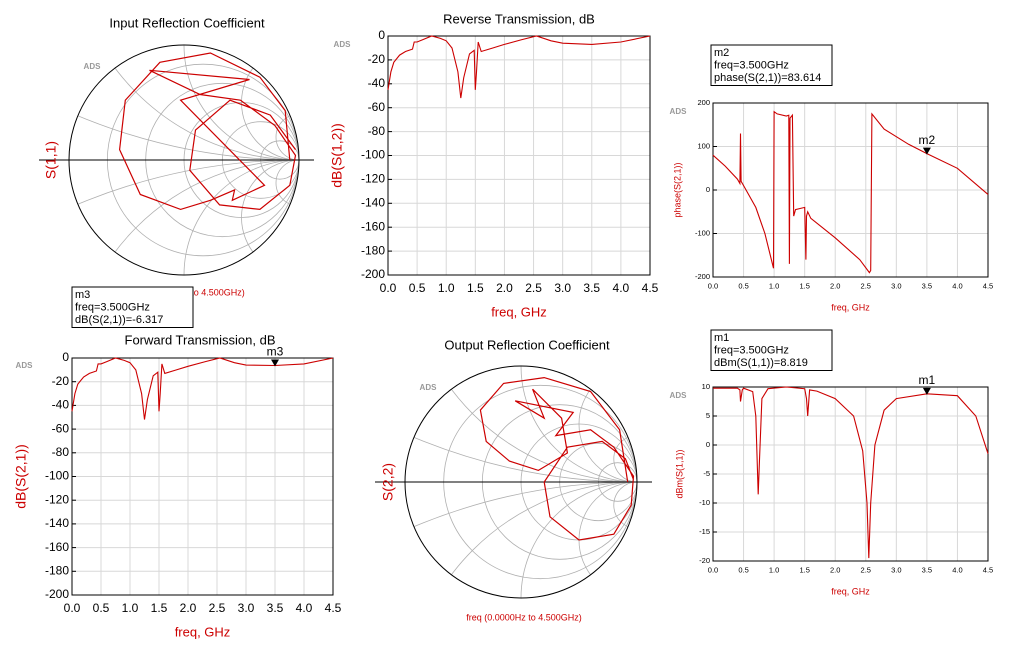  I want to click on marker-name: m2, so click(927, 140).